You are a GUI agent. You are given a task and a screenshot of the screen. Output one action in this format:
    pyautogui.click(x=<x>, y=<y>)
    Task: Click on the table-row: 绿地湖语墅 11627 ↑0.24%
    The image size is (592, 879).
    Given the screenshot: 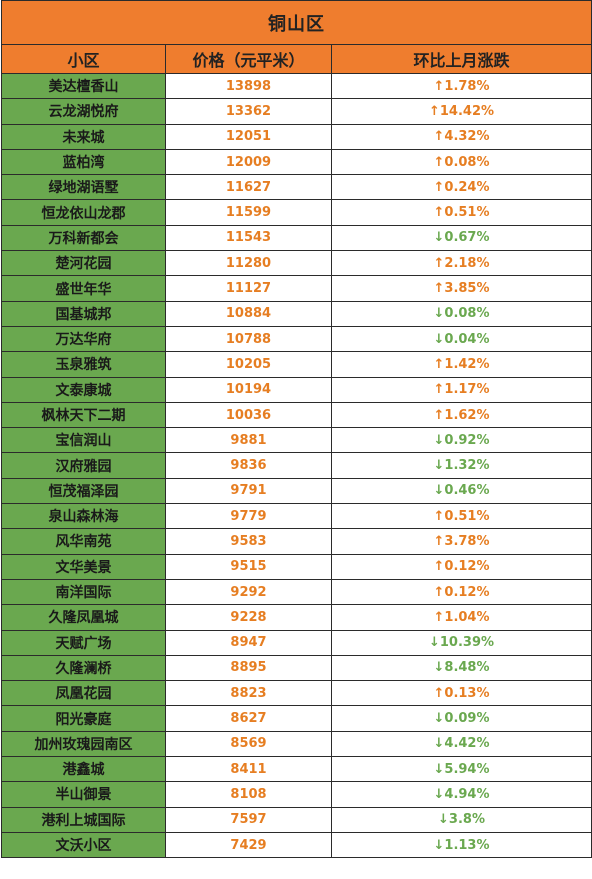 What is the action you would take?
    pyautogui.click(x=296, y=187)
    